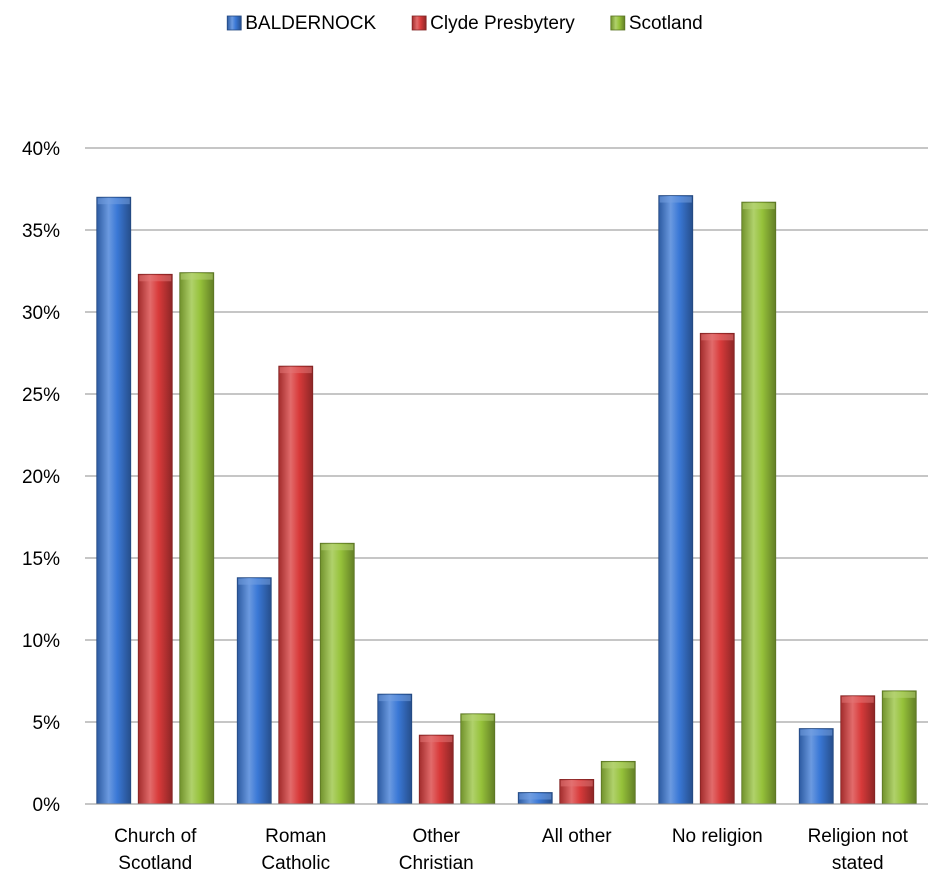 This screenshot has width=930, height=875. Describe the element at coordinates (47, 723) in the screenshot. I see `y-tick-label: 5%` at that location.